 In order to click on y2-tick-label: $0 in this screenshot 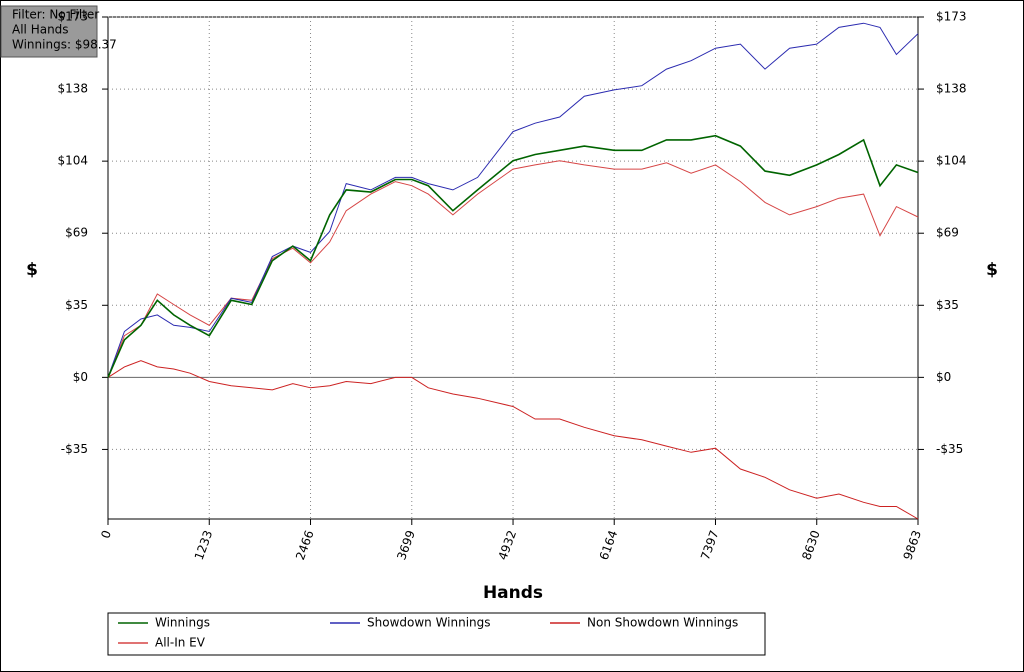, I will do `click(943, 377)`.